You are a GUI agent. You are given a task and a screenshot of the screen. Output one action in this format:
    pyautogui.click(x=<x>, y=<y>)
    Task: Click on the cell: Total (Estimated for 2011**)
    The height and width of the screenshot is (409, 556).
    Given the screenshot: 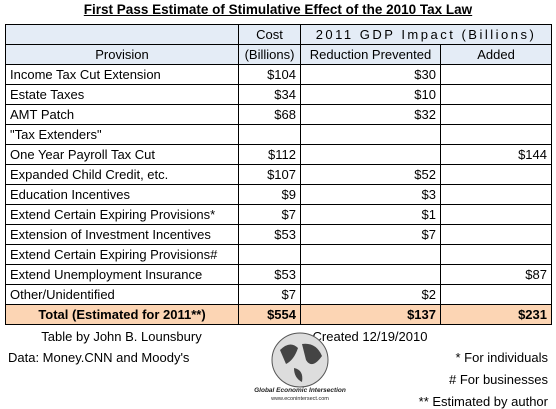 What is the action you would take?
    pyautogui.click(x=122, y=314)
    